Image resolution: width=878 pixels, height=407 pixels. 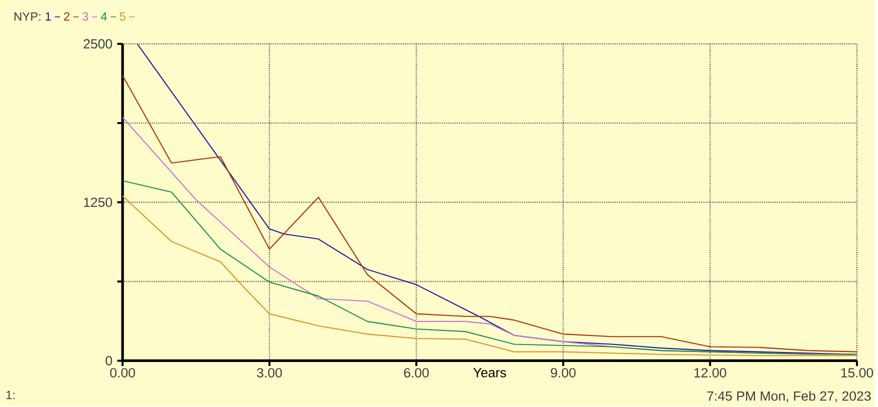 What do you see at coordinates (109, 361) in the screenshot?
I see `y-tick-label: 0` at bounding box center [109, 361].